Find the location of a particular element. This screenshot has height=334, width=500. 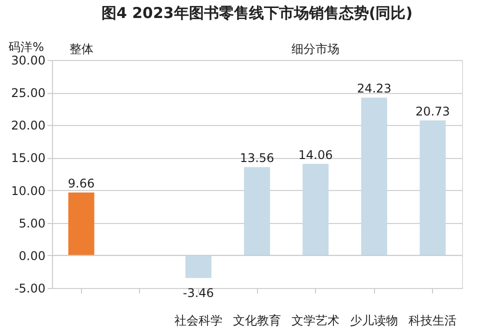

data-label: 9.66 is located at coordinates (81, 183).